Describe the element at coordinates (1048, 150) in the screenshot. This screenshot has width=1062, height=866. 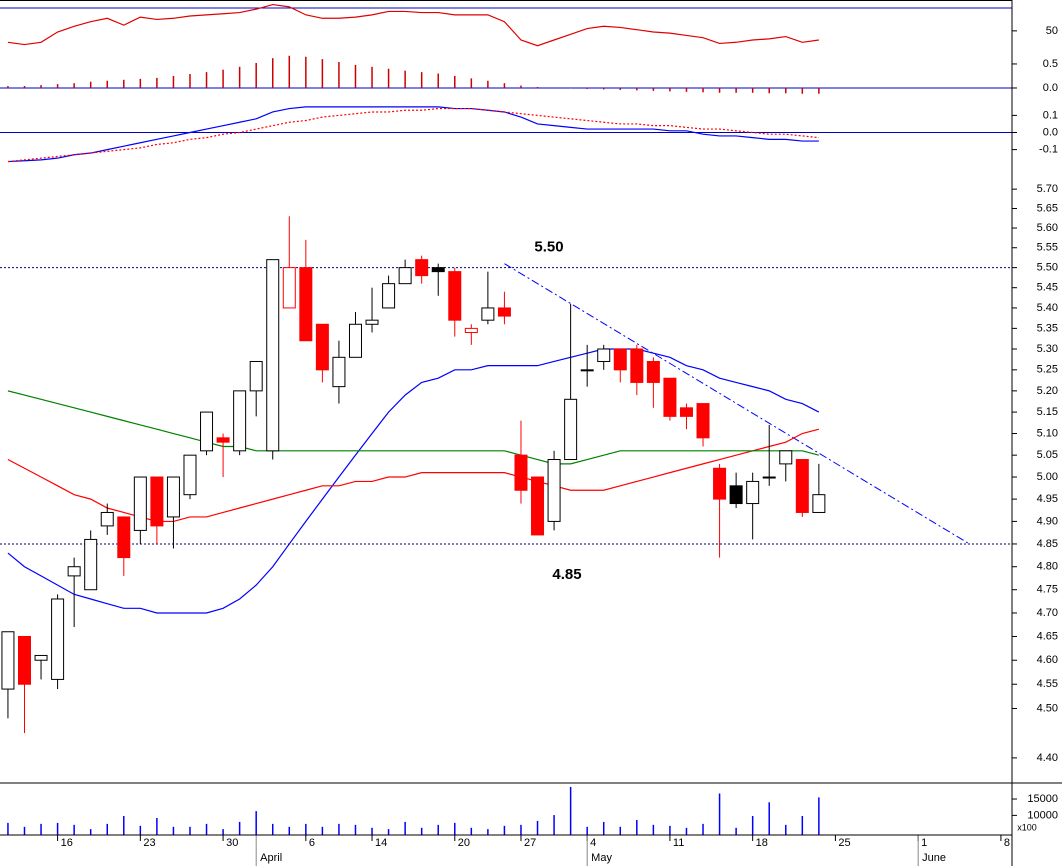
I see `y-tick-label: -0.1` at that location.